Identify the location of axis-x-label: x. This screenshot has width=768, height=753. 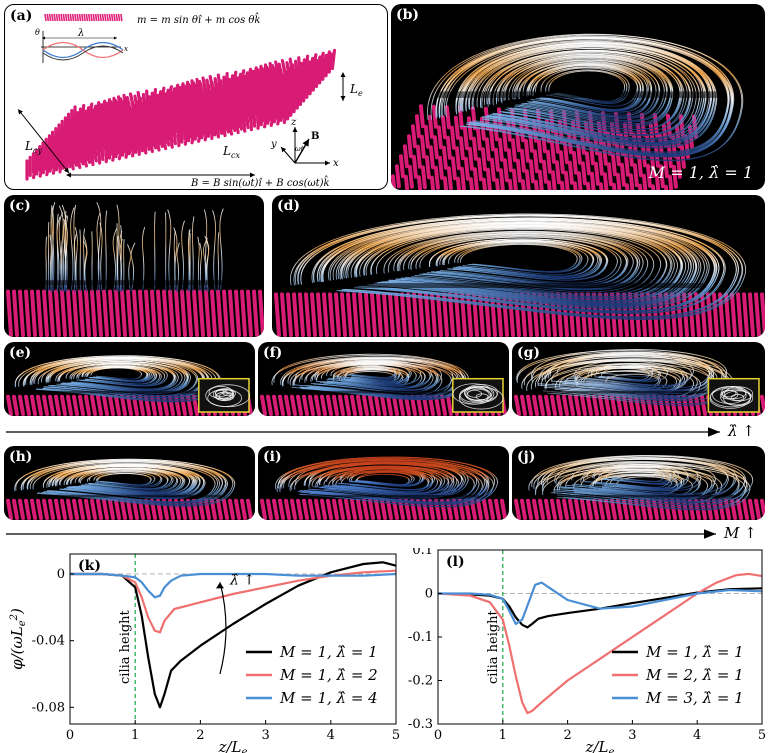
(336, 163).